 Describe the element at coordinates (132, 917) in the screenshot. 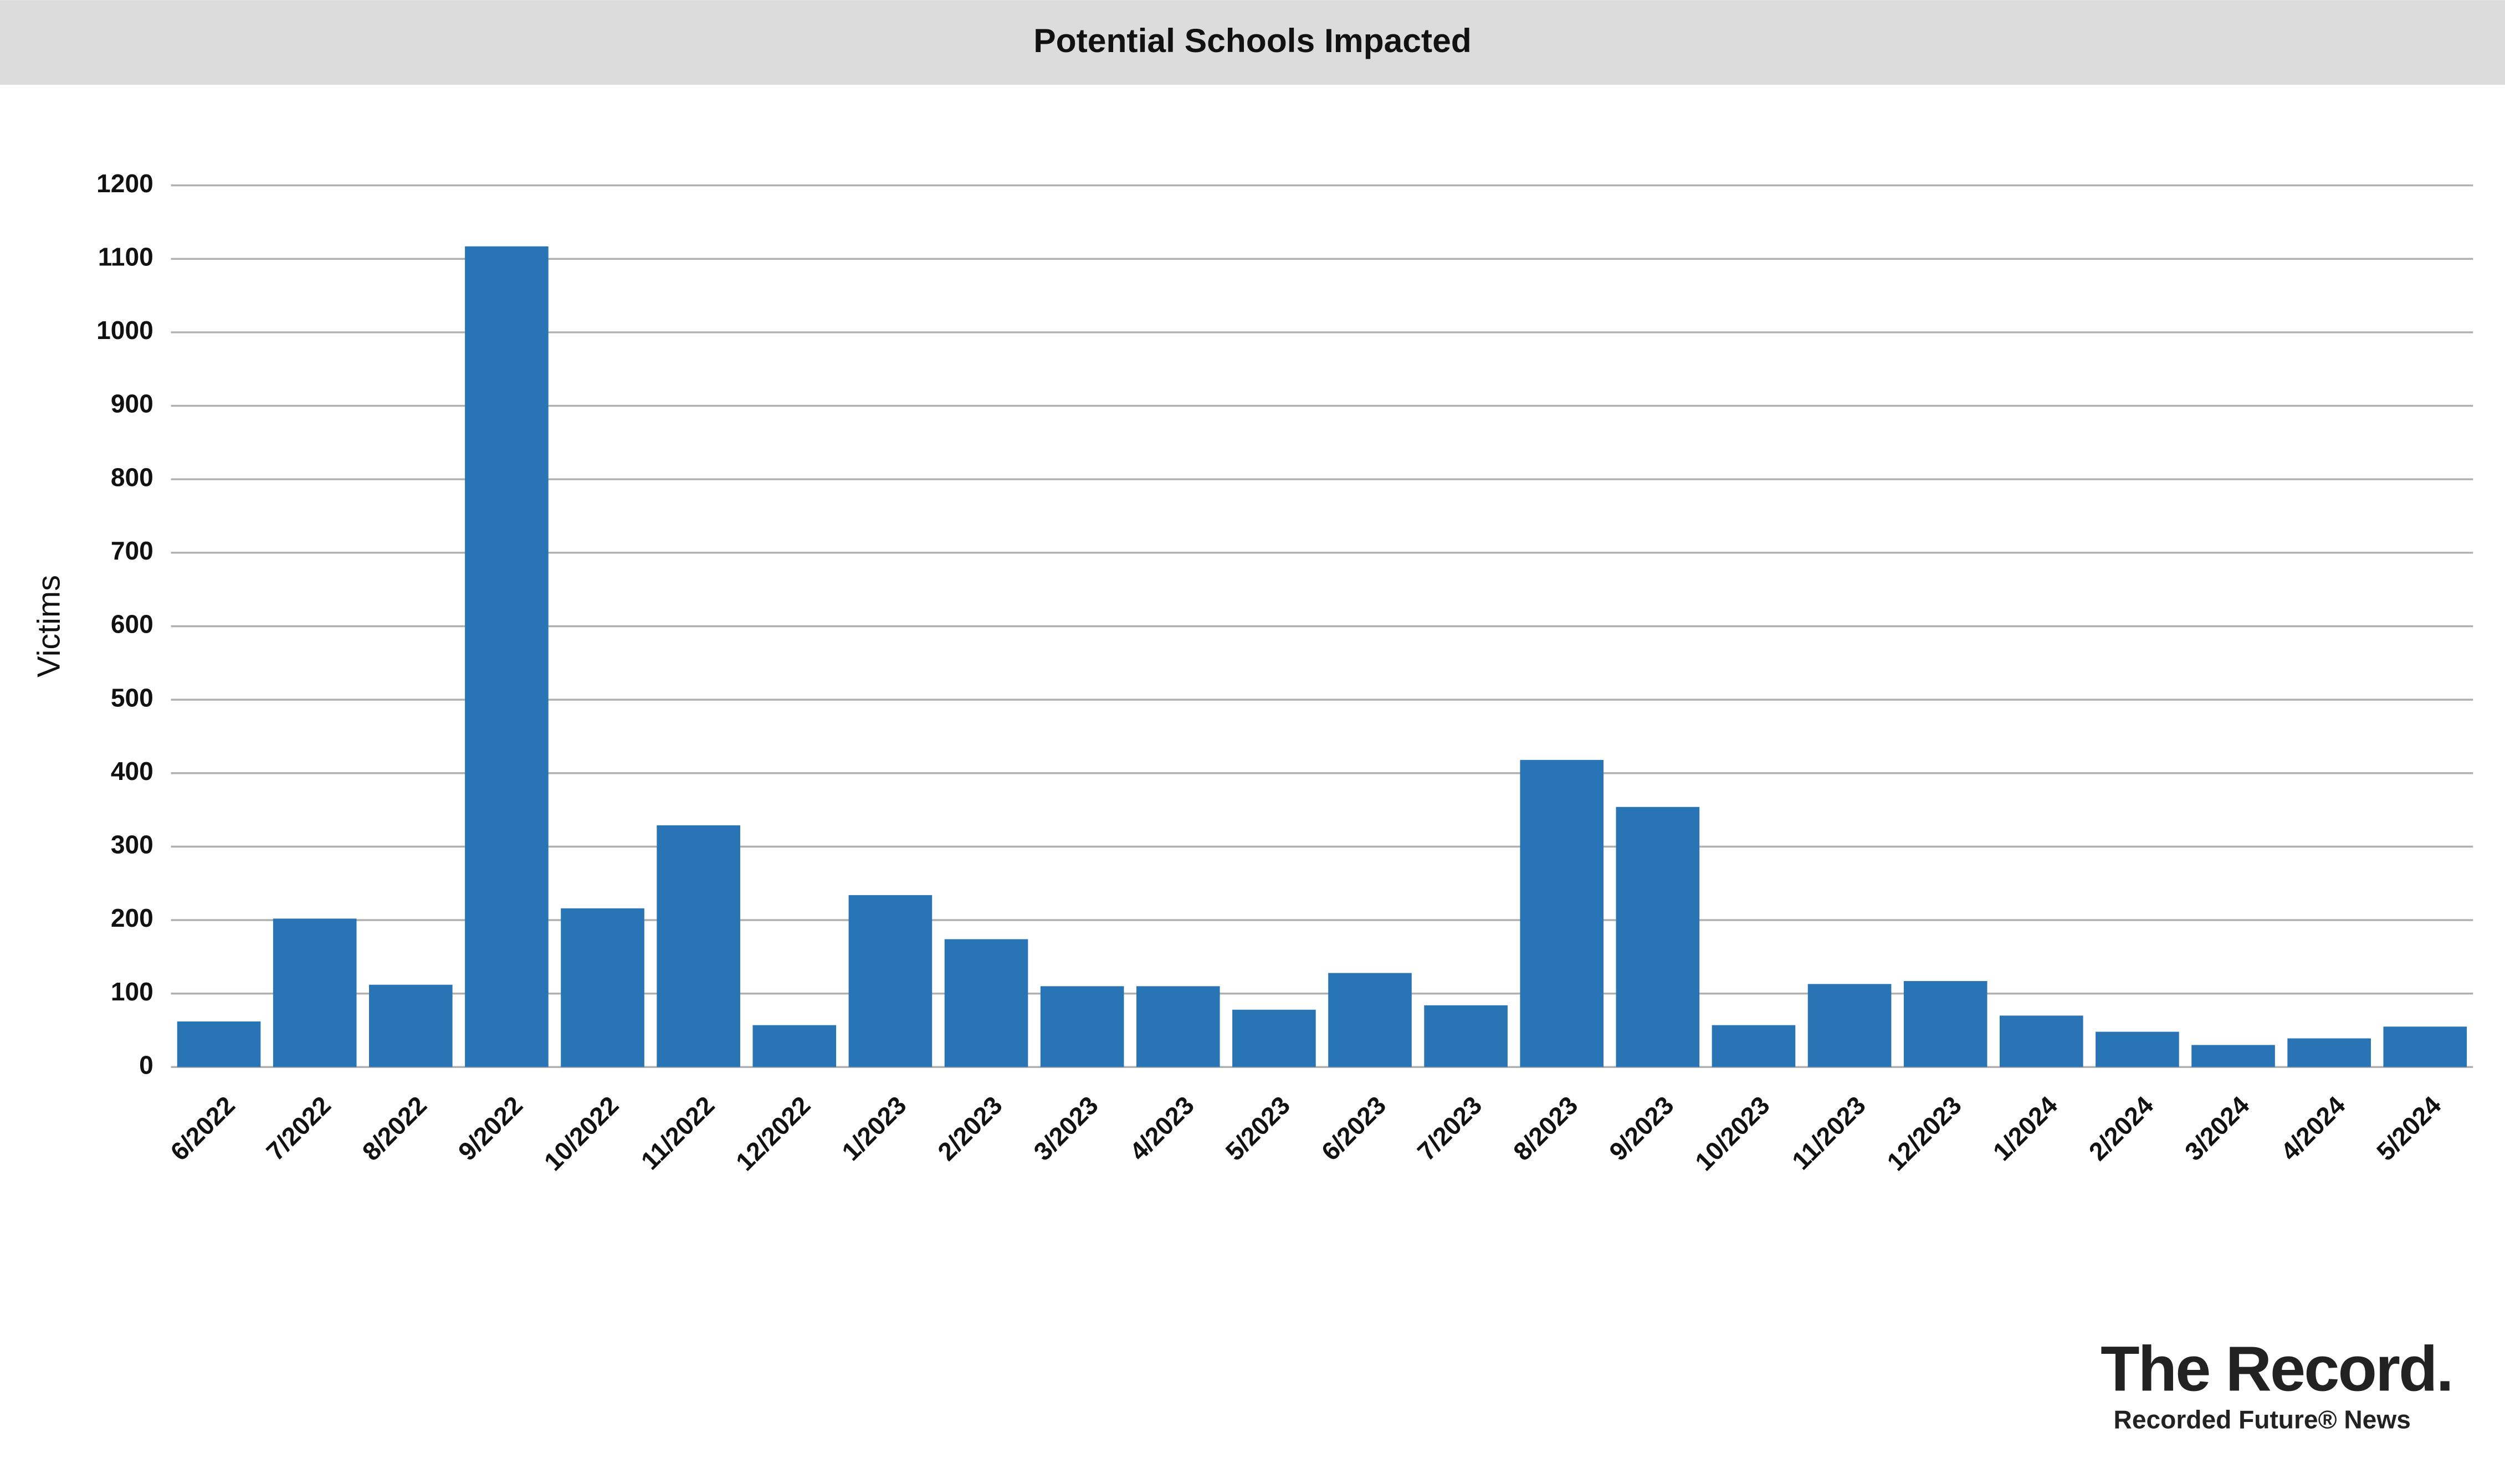

I see `y-tick-label: 200` at that location.